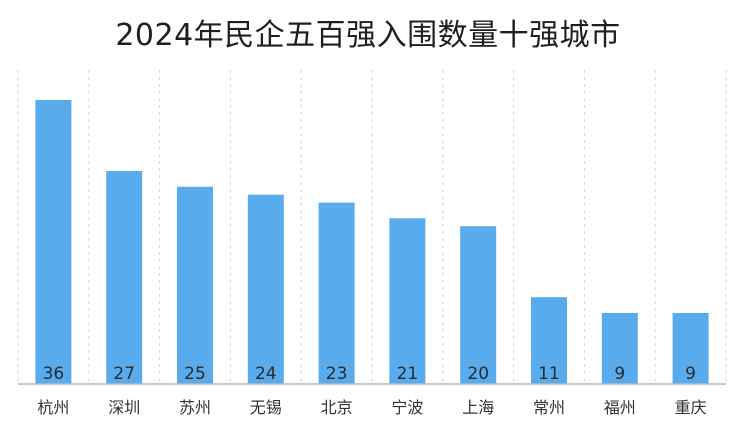 This screenshot has height=428, width=736. What do you see at coordinates (478, 407) in the screenshot?
I see `x-tick-label-7: 上海` at bounding box center [478, 407].